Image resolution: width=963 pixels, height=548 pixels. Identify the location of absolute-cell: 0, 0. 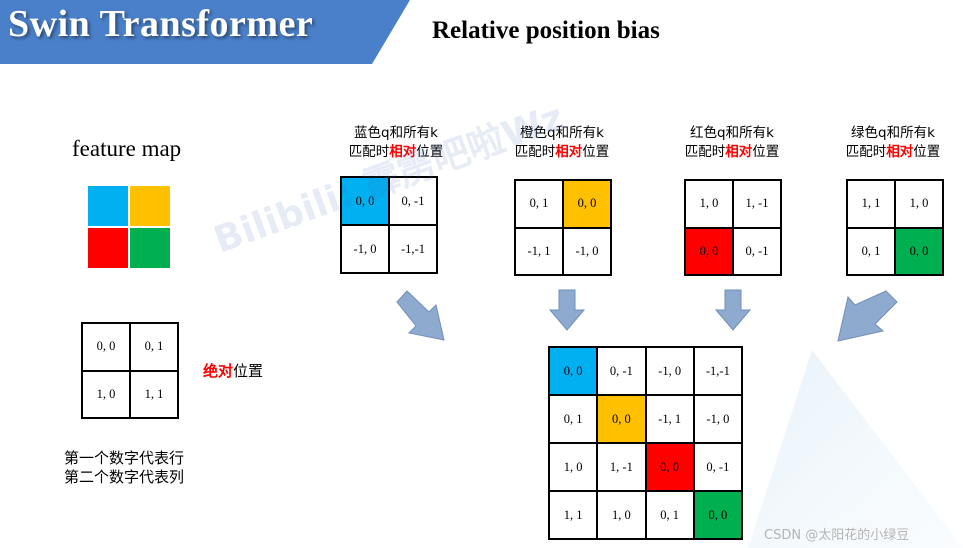
(106, 347).